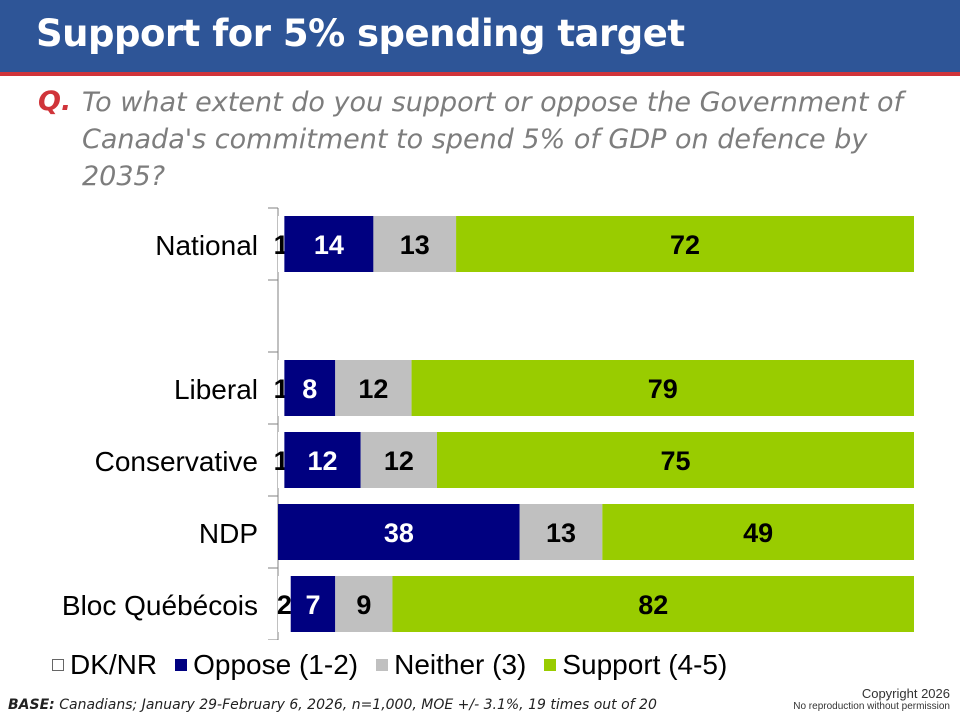  What do you see at coordinates (550, 665) in the screenshot?
I see `legend-swatch-support` at bounding box center [550, 665].